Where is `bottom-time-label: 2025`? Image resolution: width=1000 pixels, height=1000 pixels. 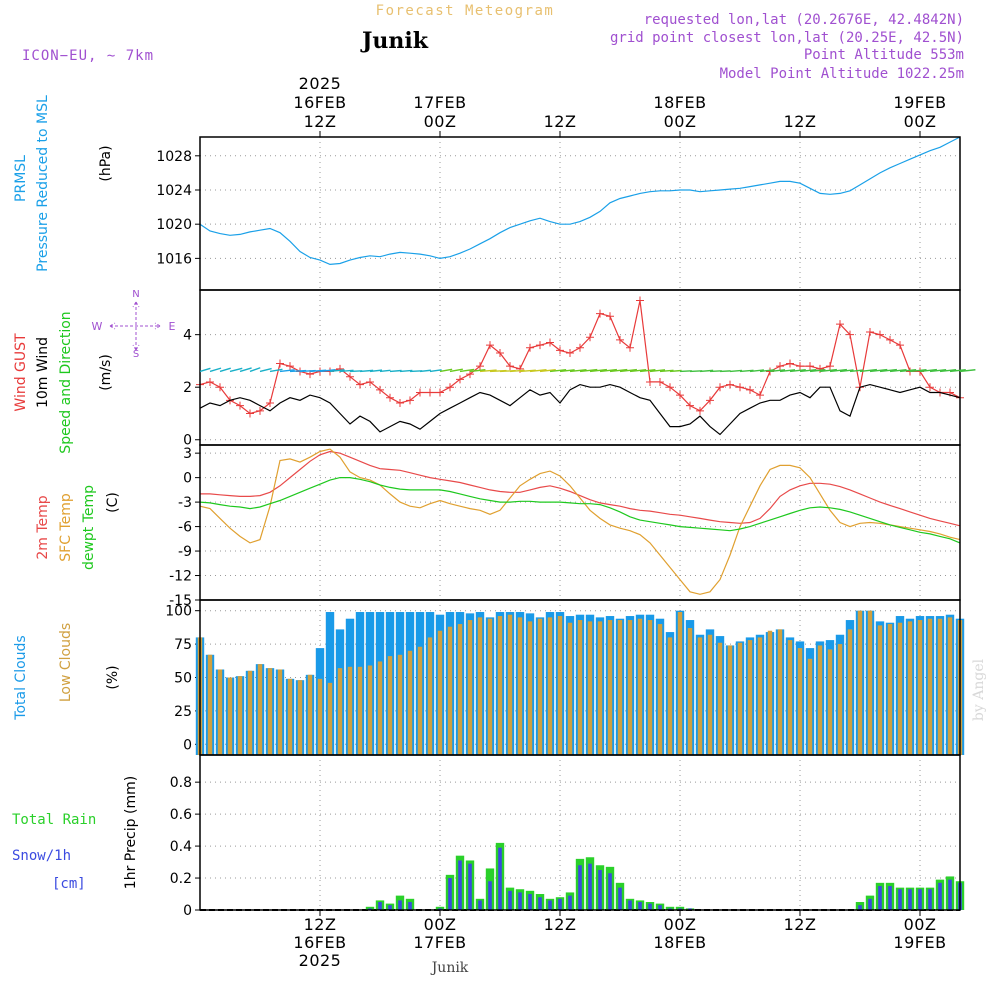
bottom-time-label: 2025 is located at coordinates (320, 960).